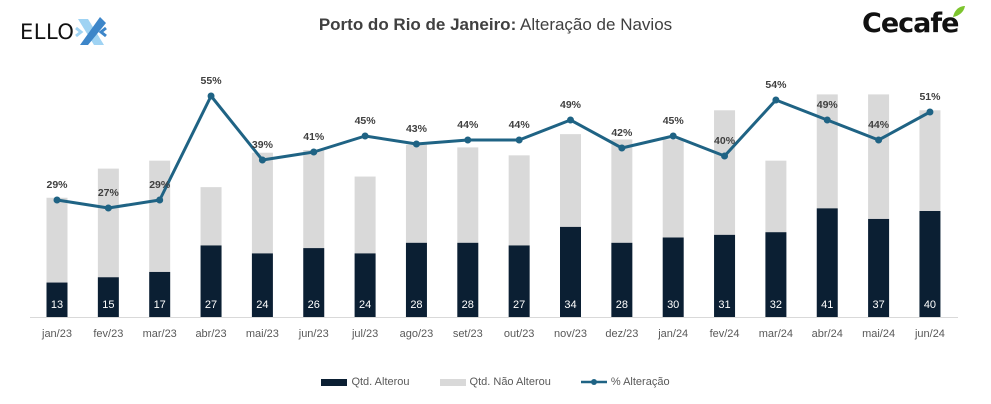  I want to click on x-tick-label: jun/24, so click(929, 334).